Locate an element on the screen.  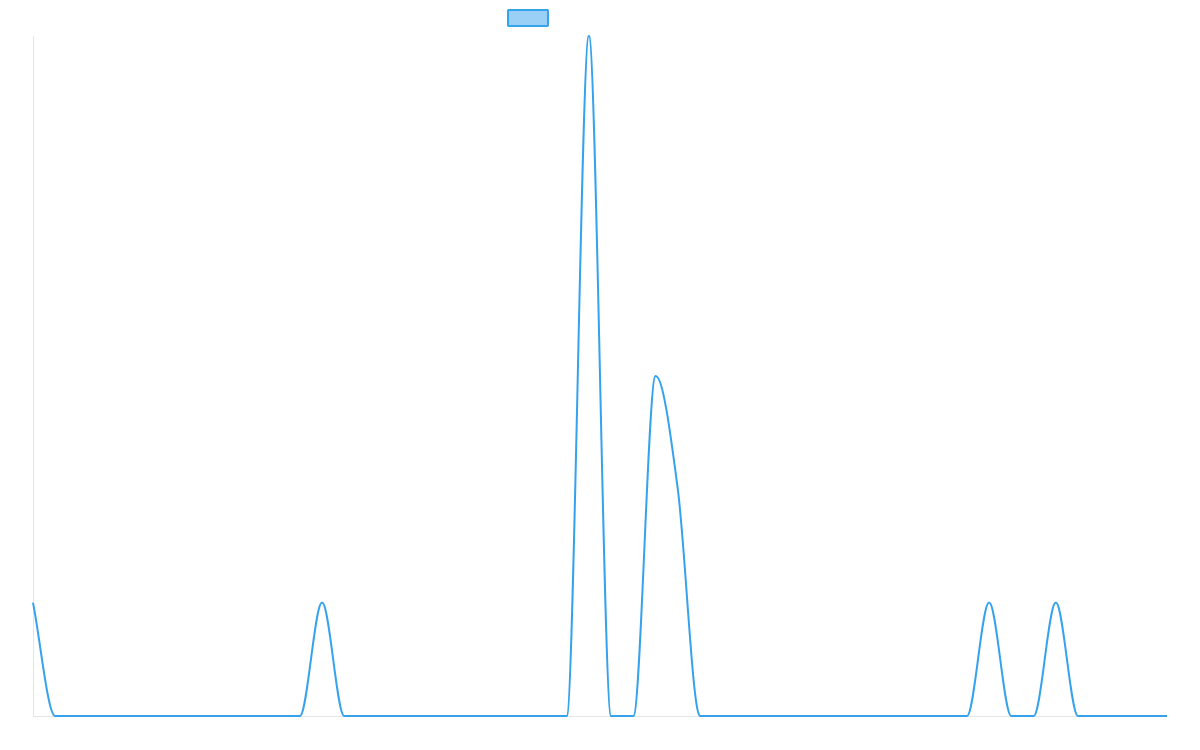
legend-swatch is located at coordinates (528, 18).